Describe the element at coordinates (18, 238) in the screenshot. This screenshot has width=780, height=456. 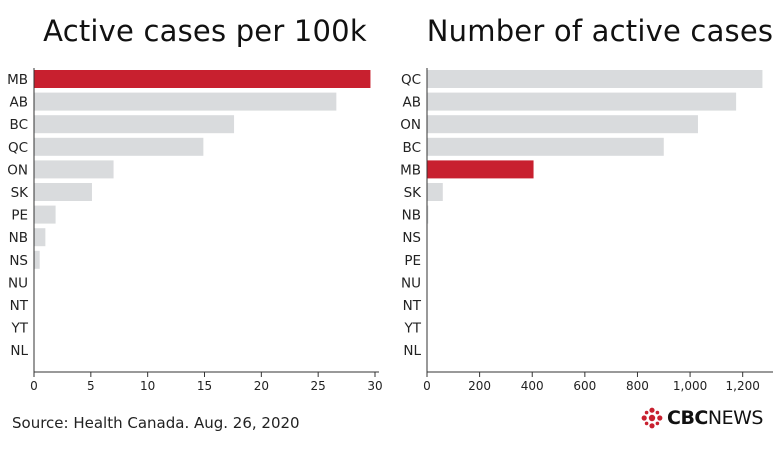
I see `category-label-left-nb: NB` at that location.